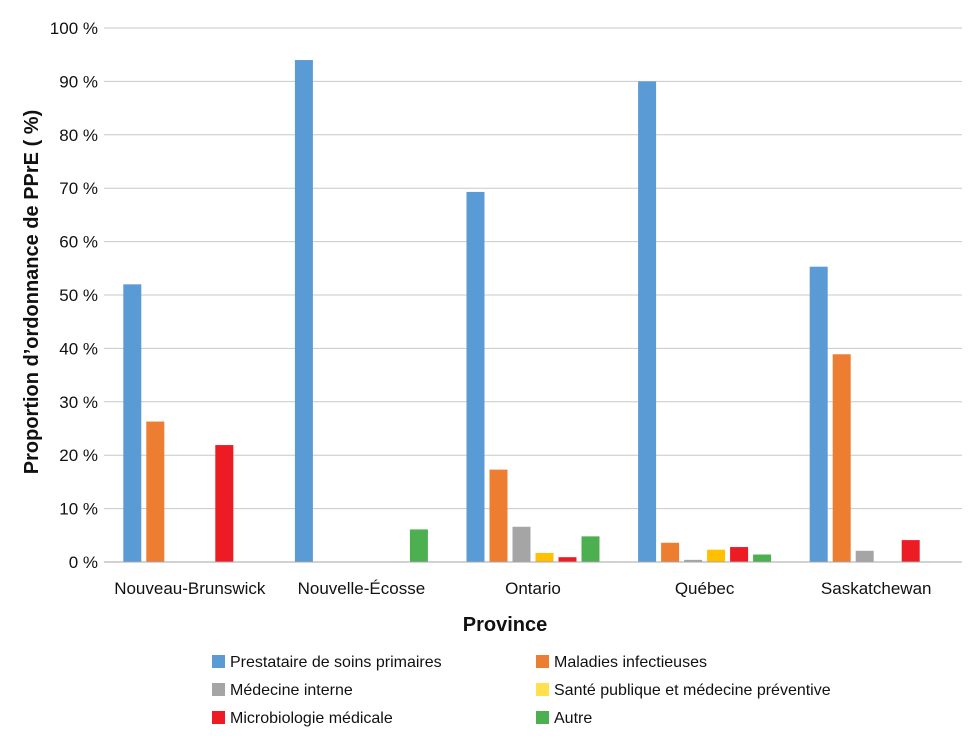  What do you see at coordinates (78, 509) in the screenshot?
I see `y-tick-label: 10 %` at bounding box center [78, 509].